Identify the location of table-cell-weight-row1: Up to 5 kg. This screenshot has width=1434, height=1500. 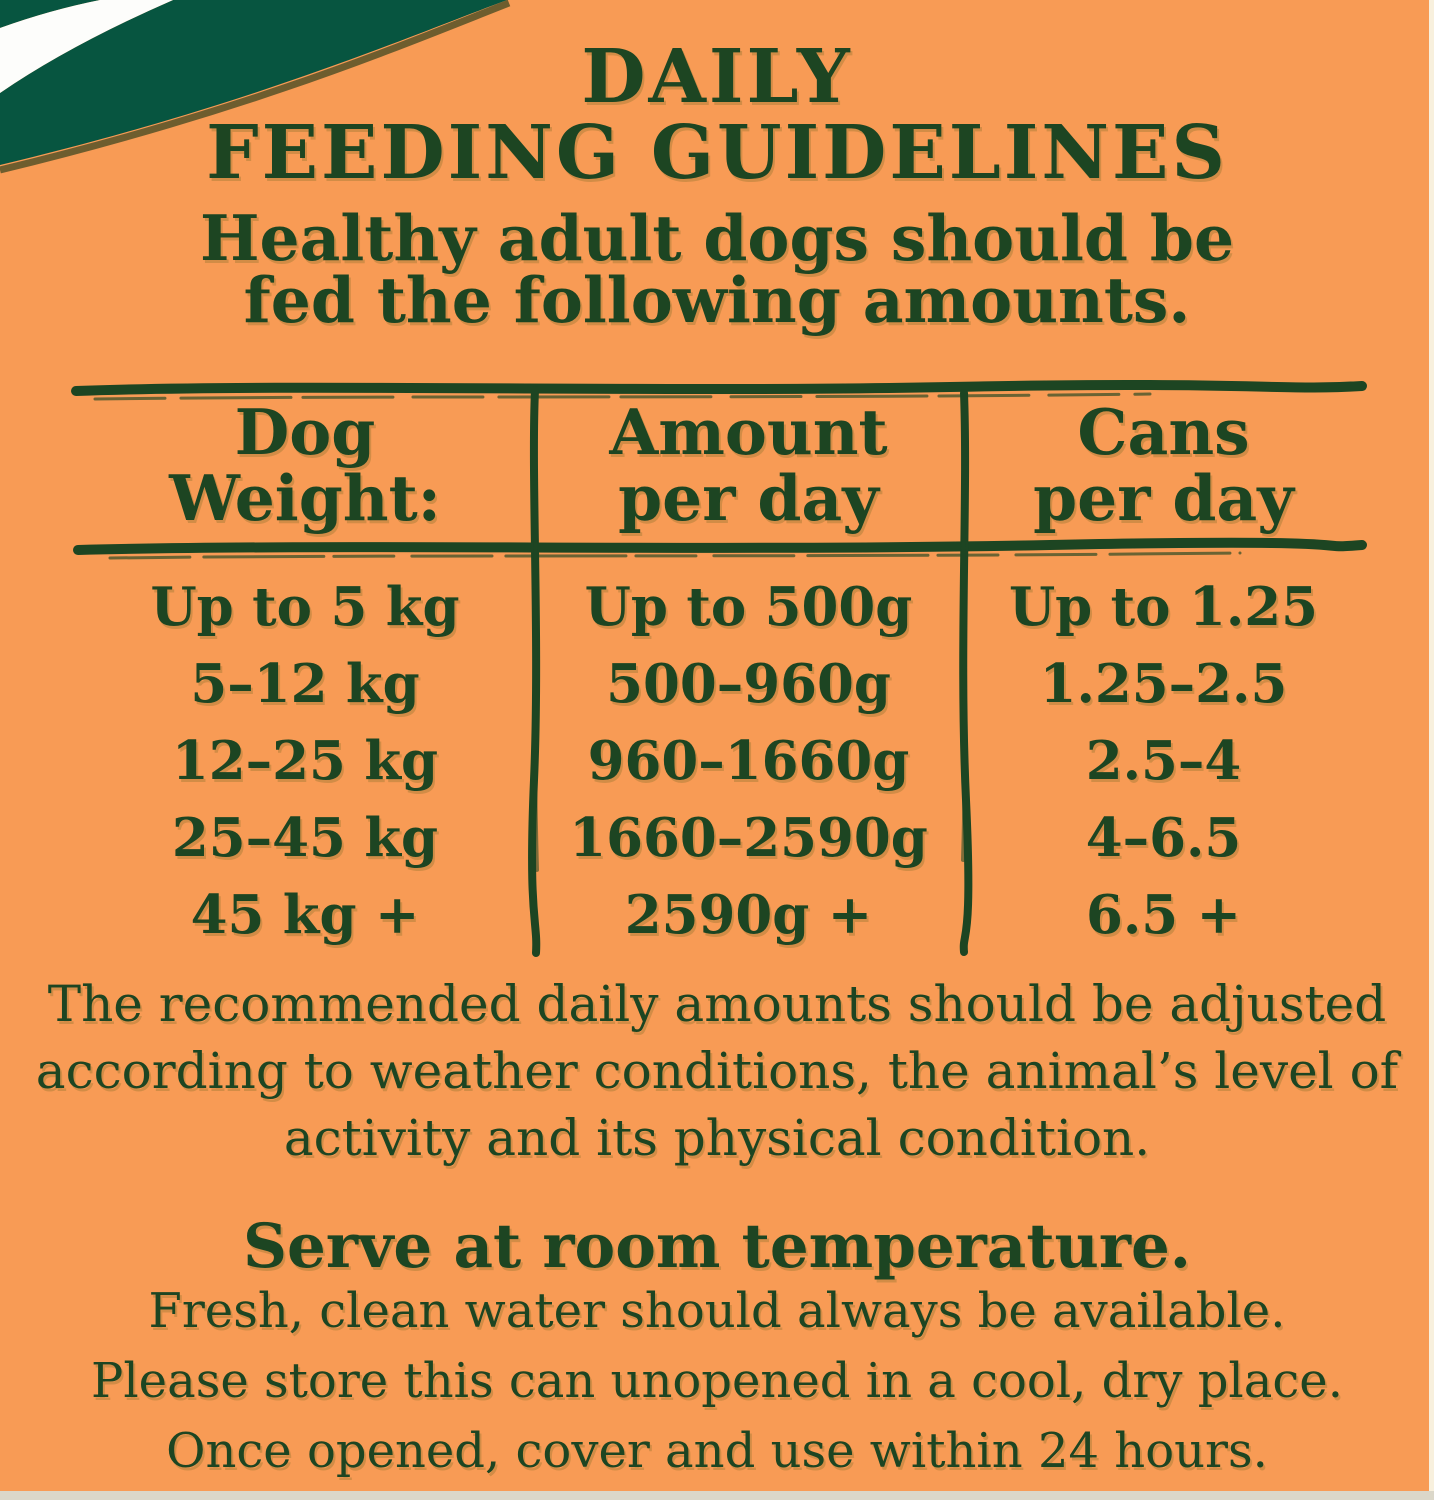
(305, 606).